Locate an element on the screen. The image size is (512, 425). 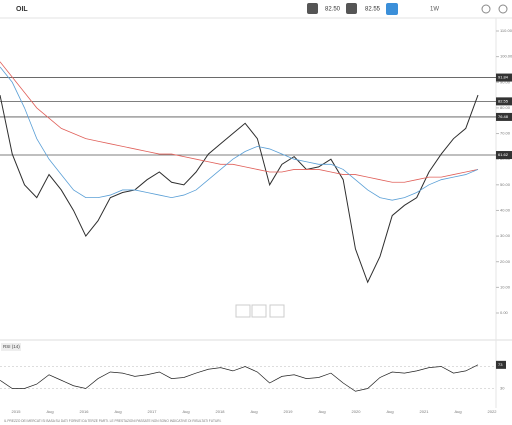
y-tick-label: 100.00 is located at coordinates (506, 56).